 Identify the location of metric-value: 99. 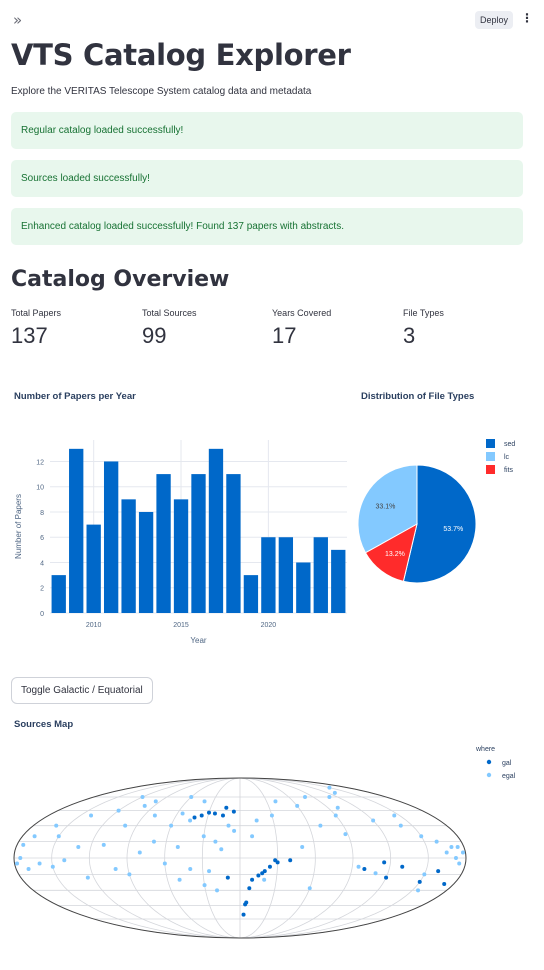
(154, 335).